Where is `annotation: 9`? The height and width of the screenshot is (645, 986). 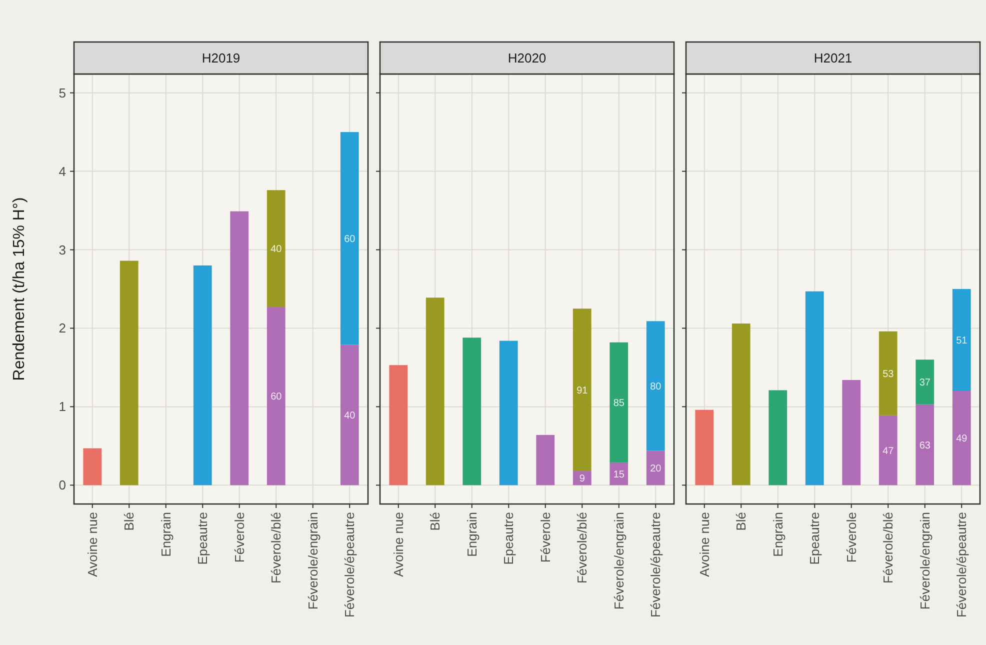
annotation: 9 is located at coordinates (582, 479).